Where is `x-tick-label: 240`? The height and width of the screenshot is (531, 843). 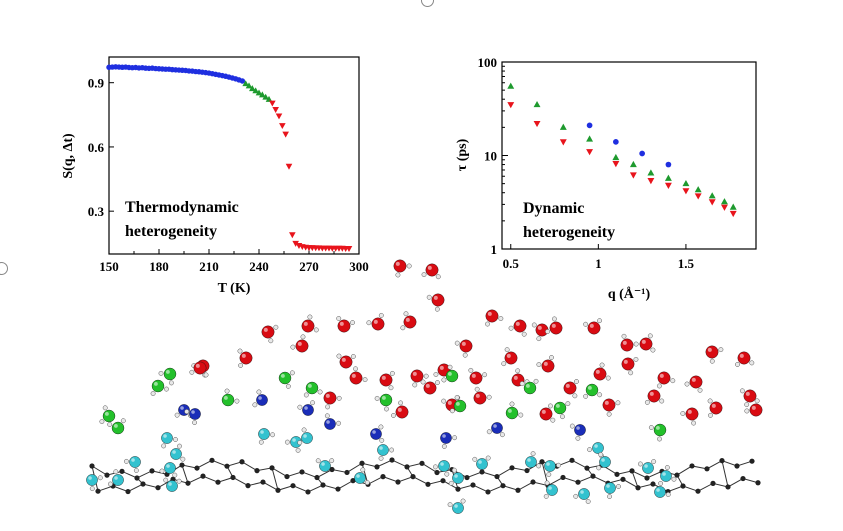
x-tick-label: 240 is located at coordinates (259, 266).